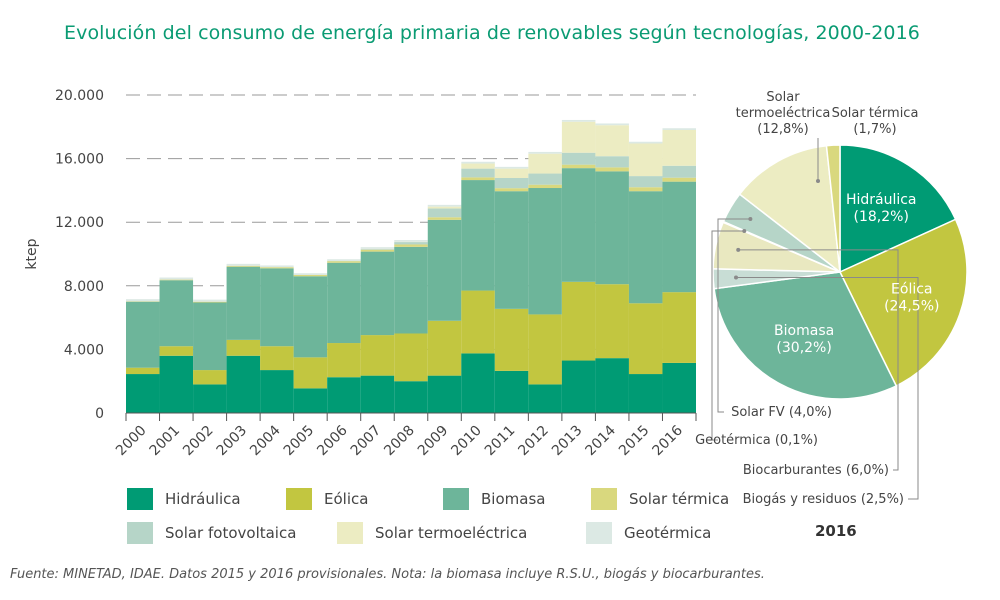  What do you see at coordinates (513, 499) in the screenshot?
I see `legend-label: Biomasa` at bounding box center [513, 499].